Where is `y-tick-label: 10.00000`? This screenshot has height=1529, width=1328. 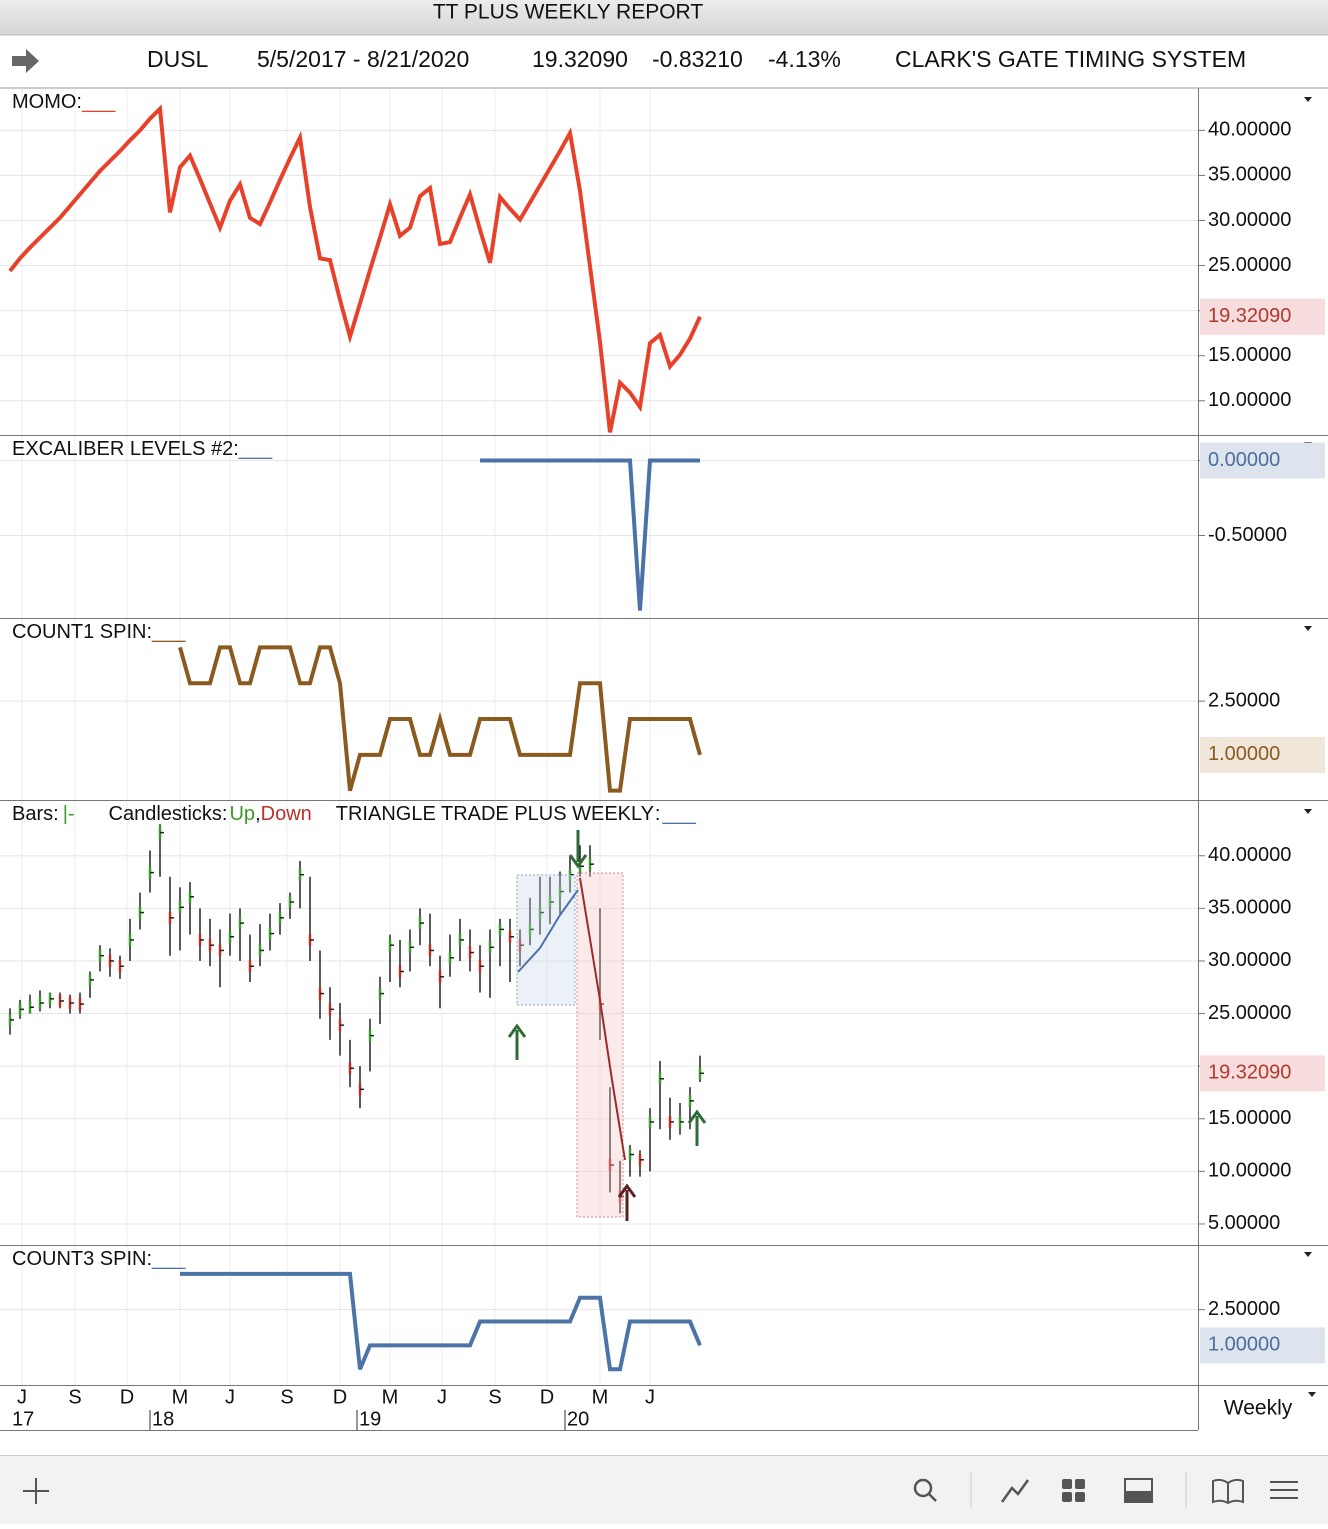 y-tick-label: 10.00000 is located at coordinates (1249, 1171).